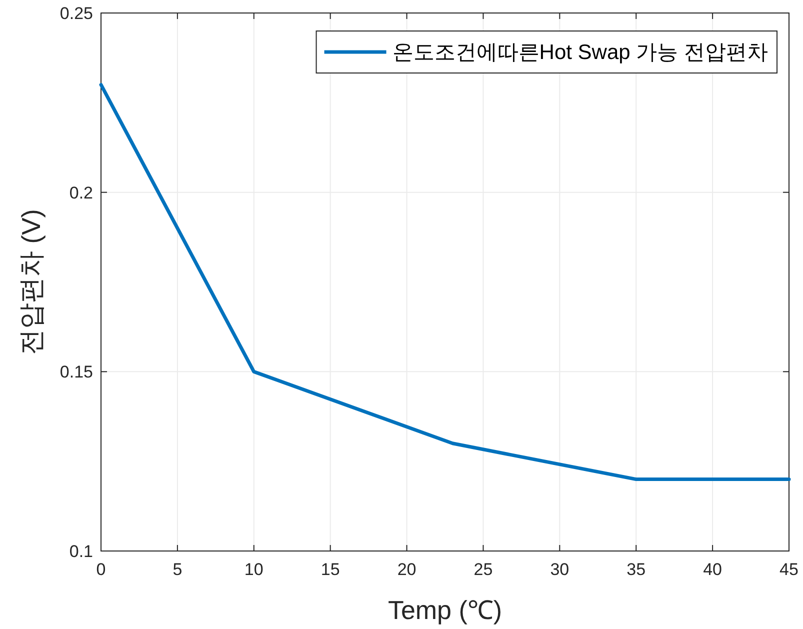 Image resolution: width=803 pixels, height=629 pixels. Describe the element at coordinates (560, 569) in the screenshot. I see `x-tick-label: 30` at that location.